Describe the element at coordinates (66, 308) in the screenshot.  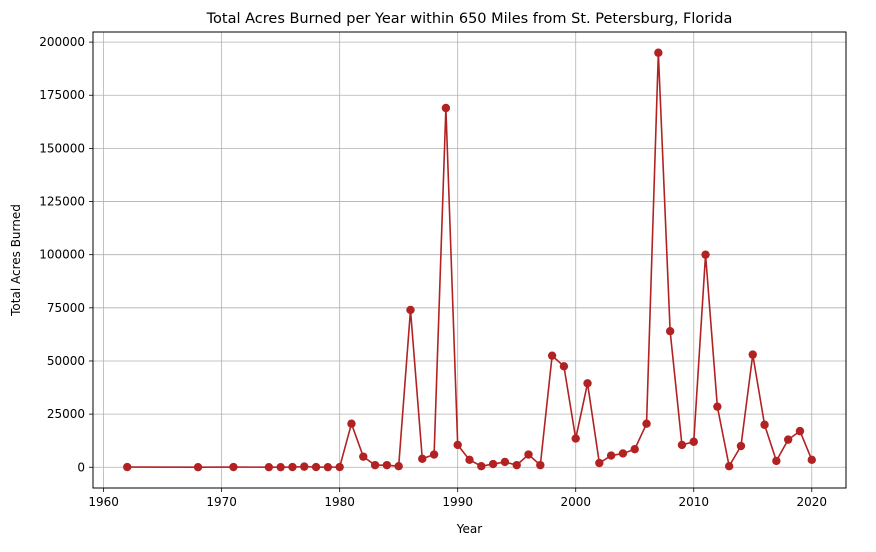
I see `y-tick-label: 75000` at that location.